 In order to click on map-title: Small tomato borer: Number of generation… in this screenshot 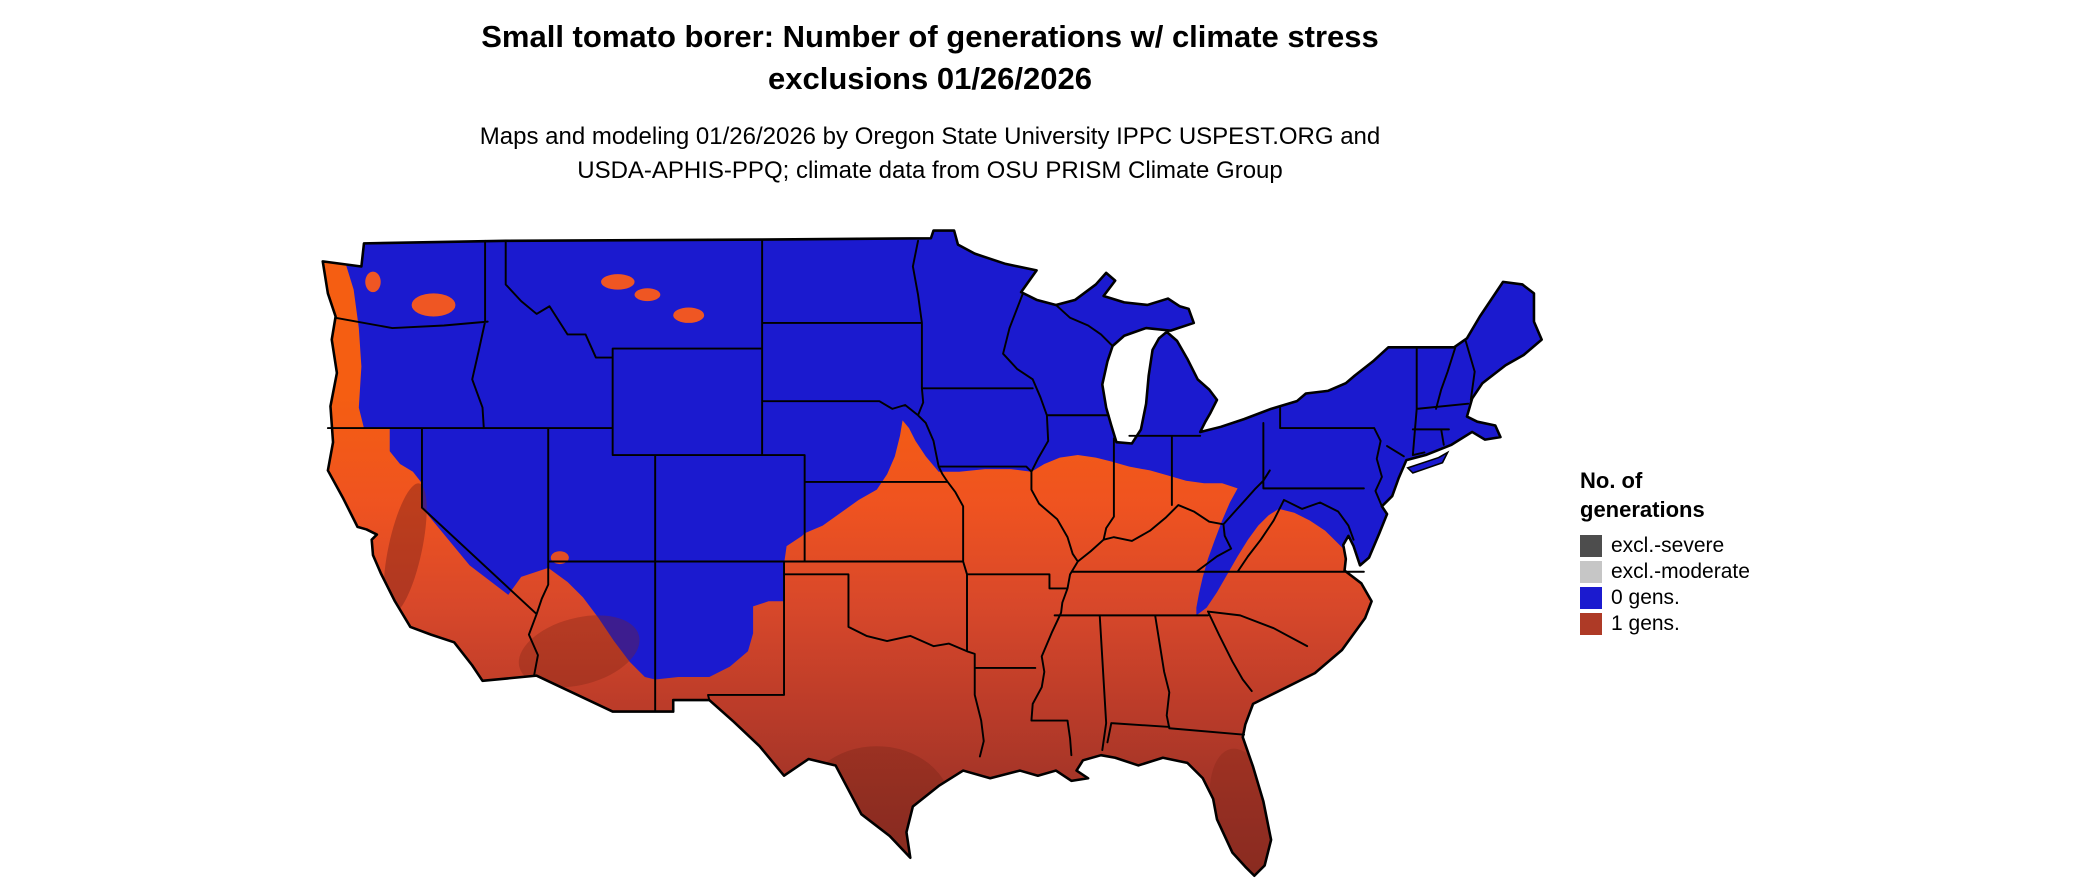, I will do `click(930, 58)`.